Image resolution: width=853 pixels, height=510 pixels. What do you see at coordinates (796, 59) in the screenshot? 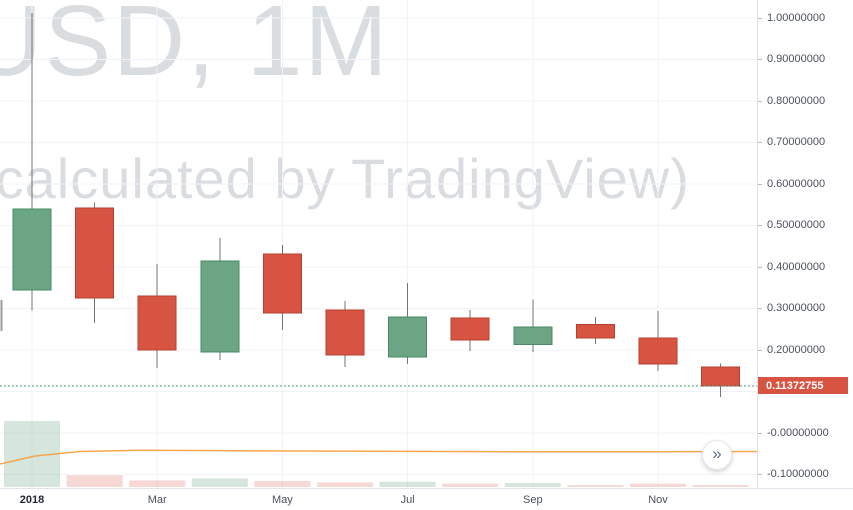
I see `price-axis-label: 0.90000000` at bounding box center [796, 59].